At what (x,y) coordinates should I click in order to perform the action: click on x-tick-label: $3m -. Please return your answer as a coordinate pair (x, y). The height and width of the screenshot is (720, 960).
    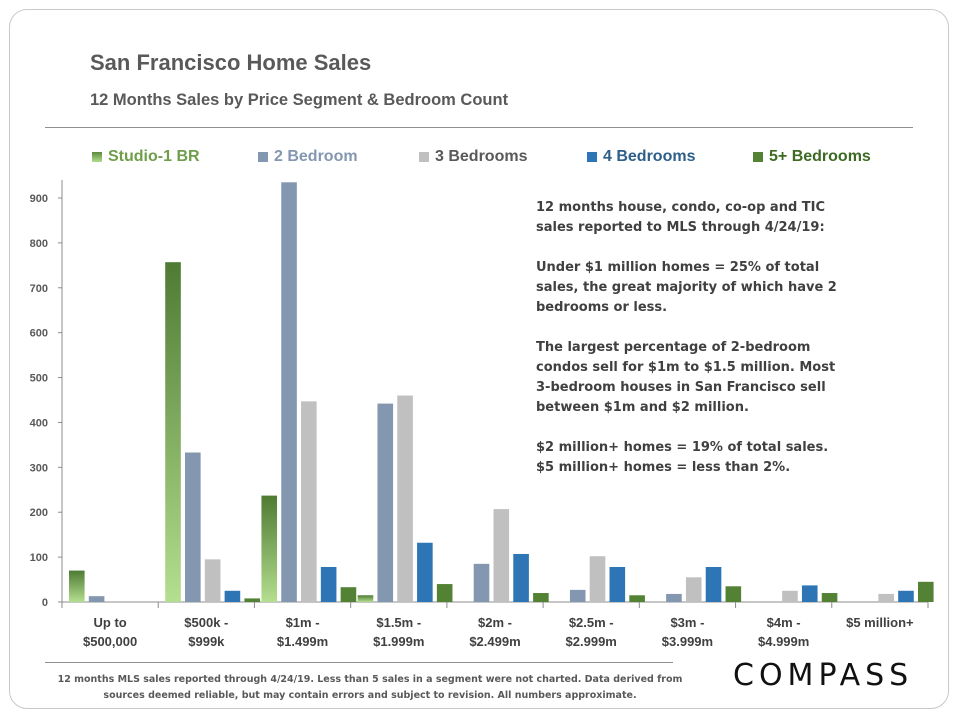
    Looking at the image, I should click on (687, 622).